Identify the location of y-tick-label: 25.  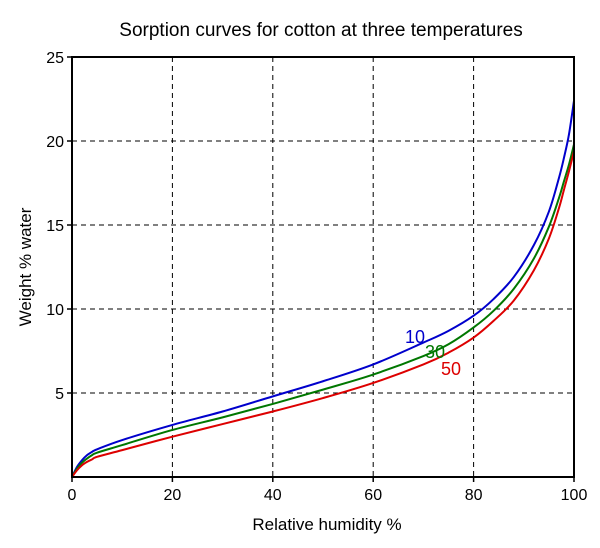
(55, 58).